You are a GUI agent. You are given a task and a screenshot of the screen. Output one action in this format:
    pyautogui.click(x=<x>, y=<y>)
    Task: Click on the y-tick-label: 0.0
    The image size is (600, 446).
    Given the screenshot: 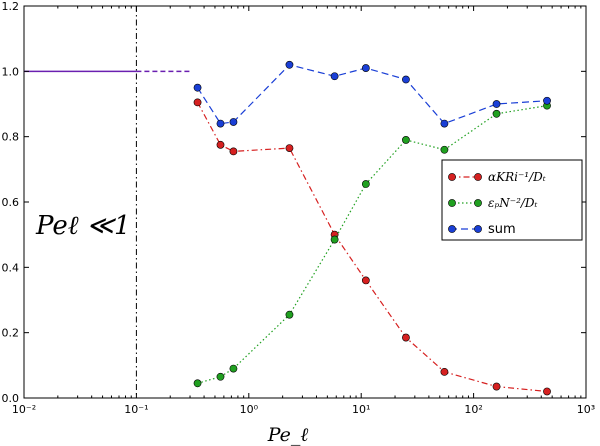 What is the action you would take?
    pyautogui.click(x=11, y=398)
    